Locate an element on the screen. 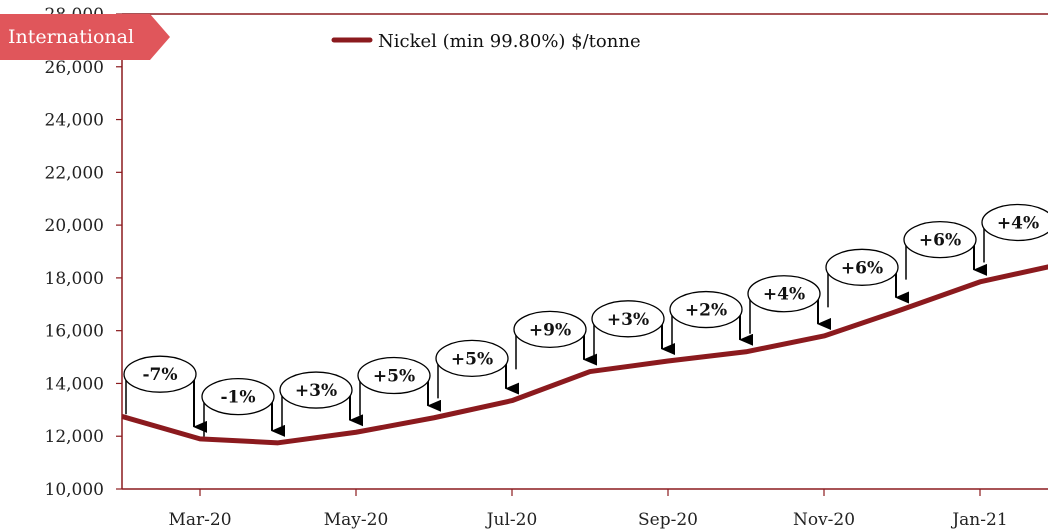 The height and width of the screenshot is (531, 1048). legend: Nickel (min 99.80%) $/tonne is located at coordinates (486, 41).